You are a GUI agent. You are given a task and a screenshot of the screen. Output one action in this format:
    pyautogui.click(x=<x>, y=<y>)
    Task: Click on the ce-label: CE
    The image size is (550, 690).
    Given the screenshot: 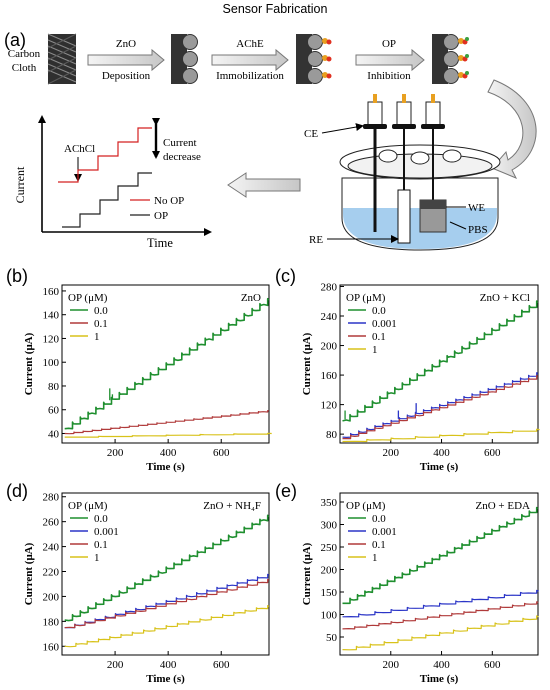 What is the action you would take?
    pyautogui.click(x=311, y=134)
    